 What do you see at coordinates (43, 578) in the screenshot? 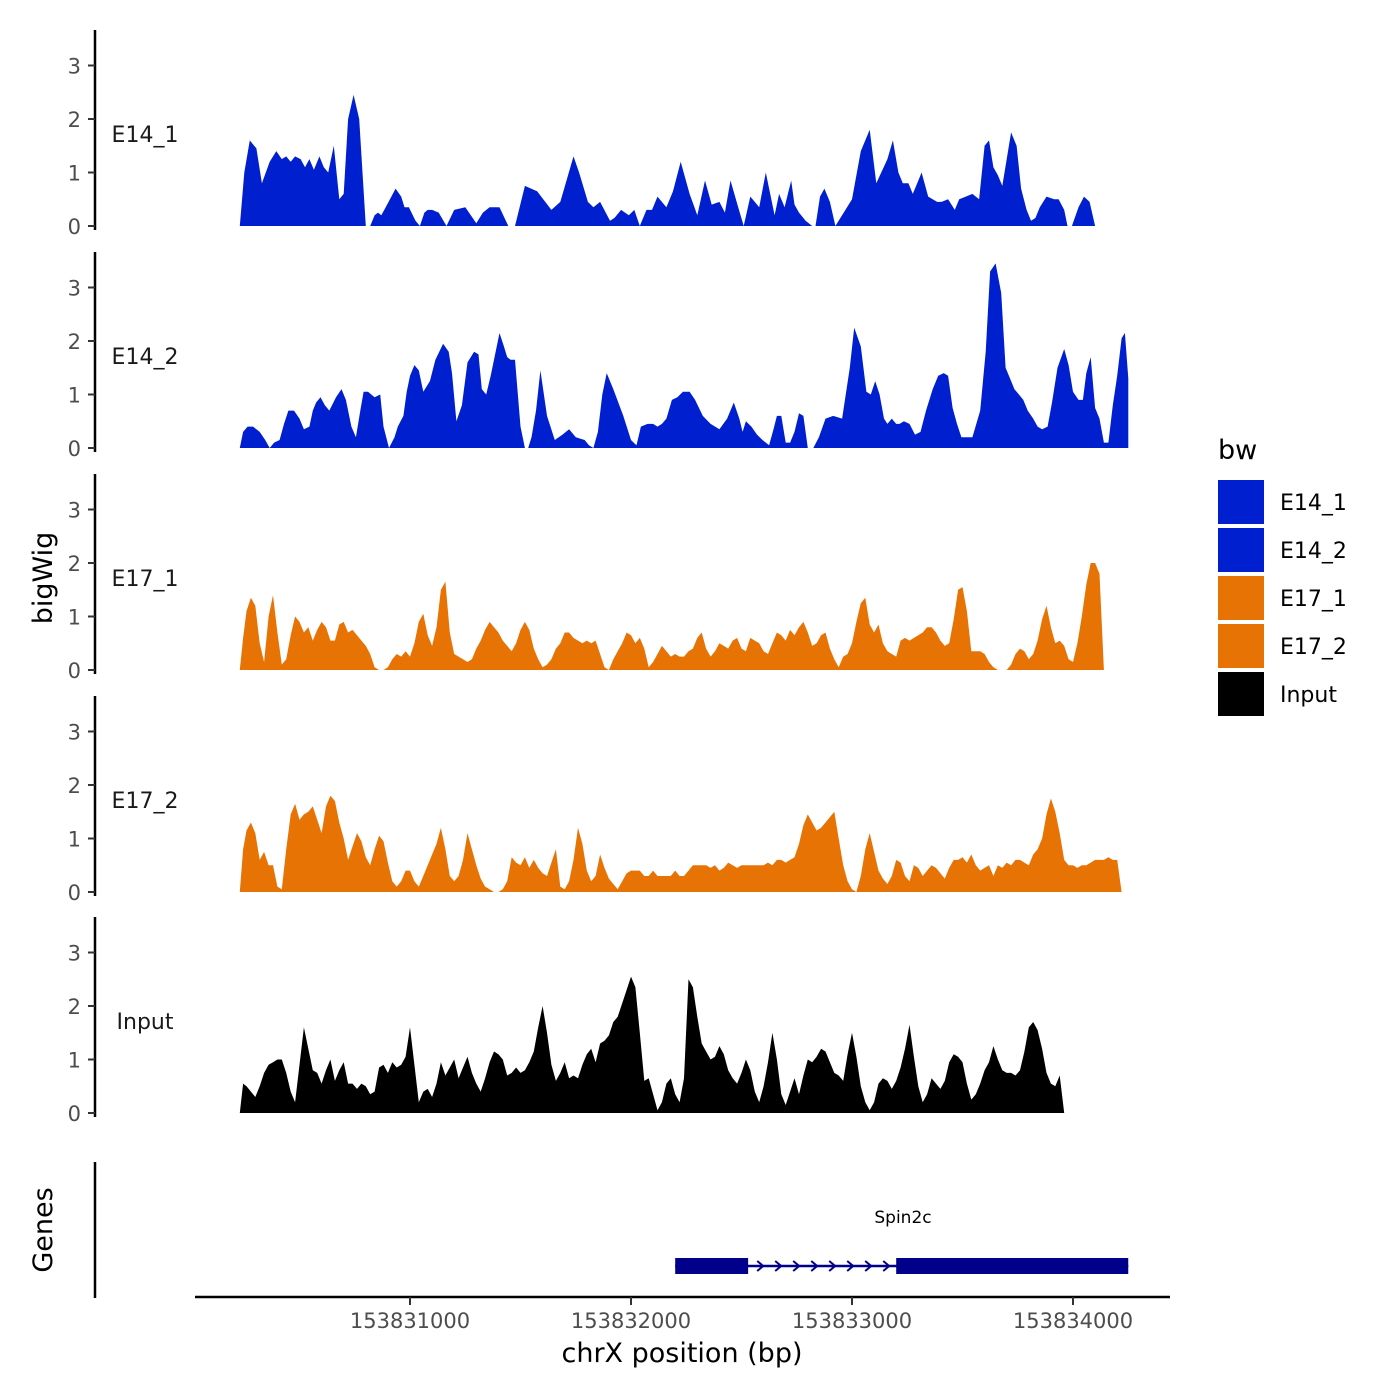
I see `y-axis-title: bigWig` at bounding box center [43, 578].